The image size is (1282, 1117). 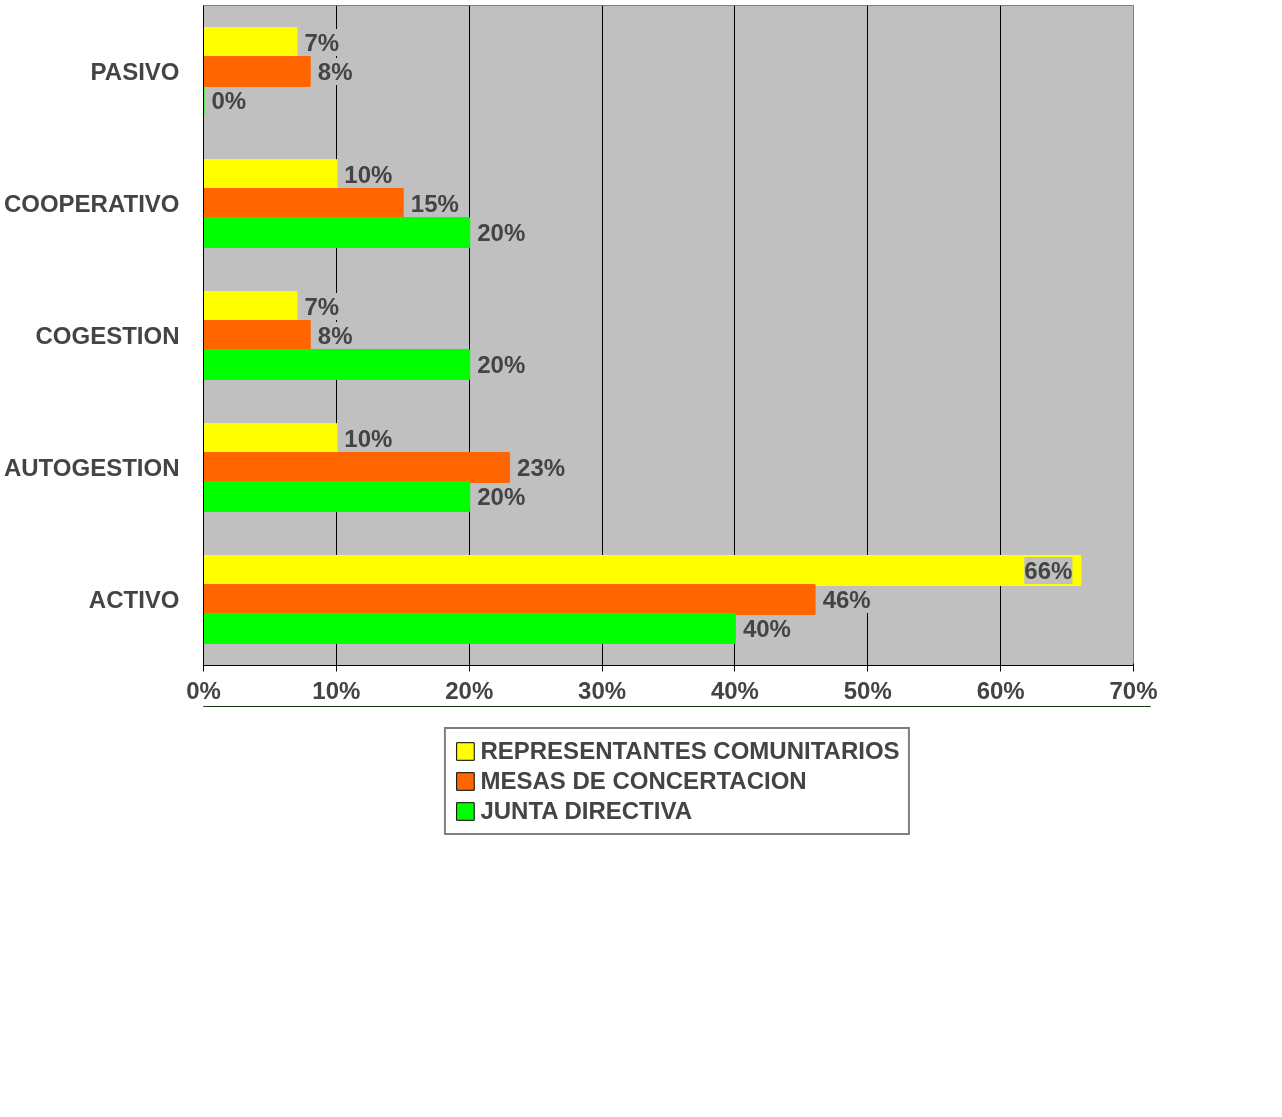 I want to click on data-label: 66%, so click(x=1048, y=570).